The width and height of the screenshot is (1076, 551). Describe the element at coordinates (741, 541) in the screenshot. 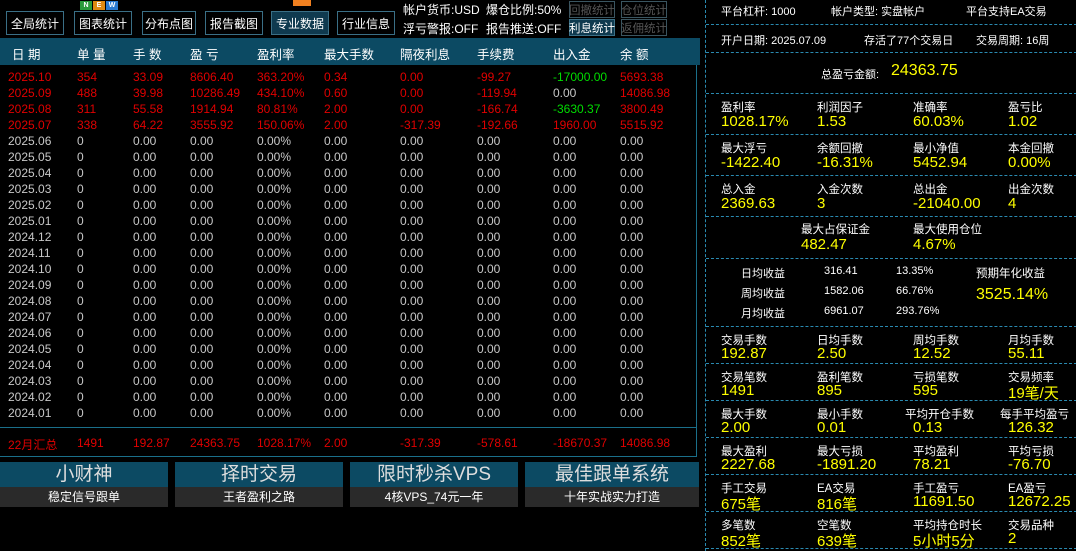

I see `stat-value: 852笔` at that location.